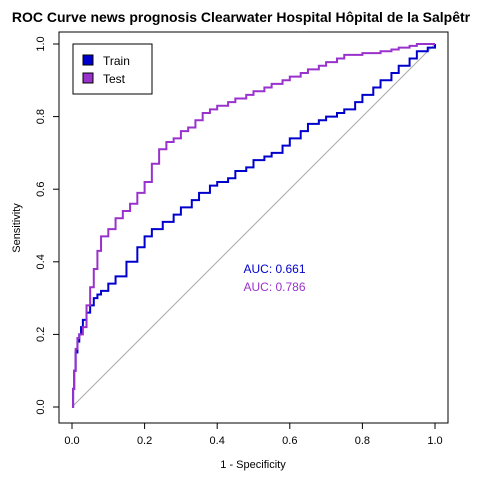  I want to click on legend: Train Test, so click(112, 69).